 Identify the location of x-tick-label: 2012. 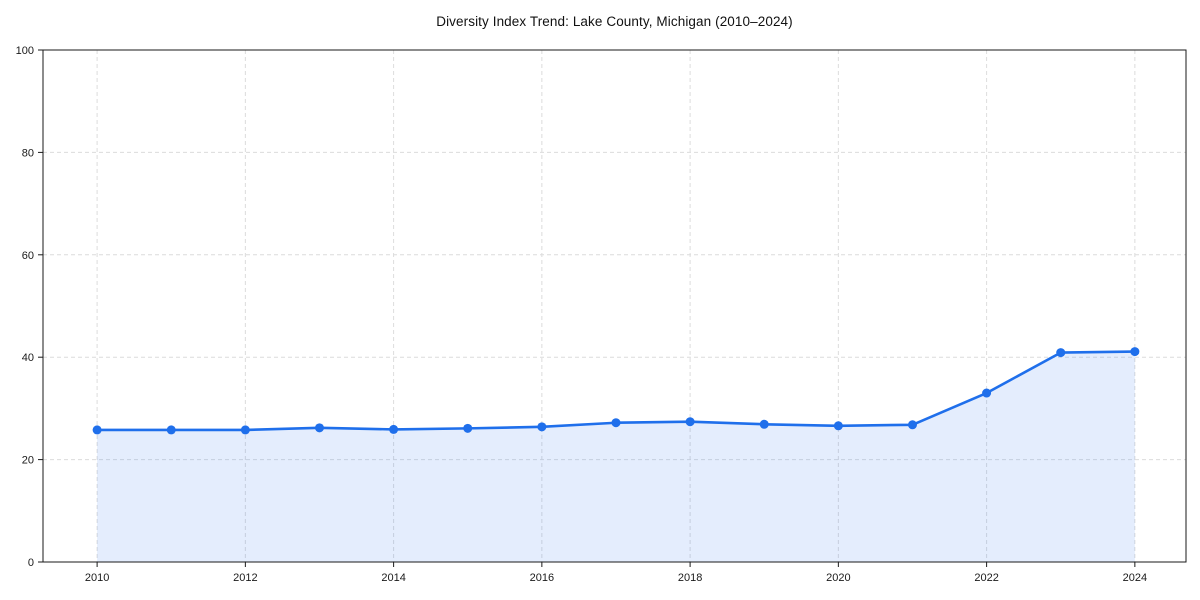
(245, 578).